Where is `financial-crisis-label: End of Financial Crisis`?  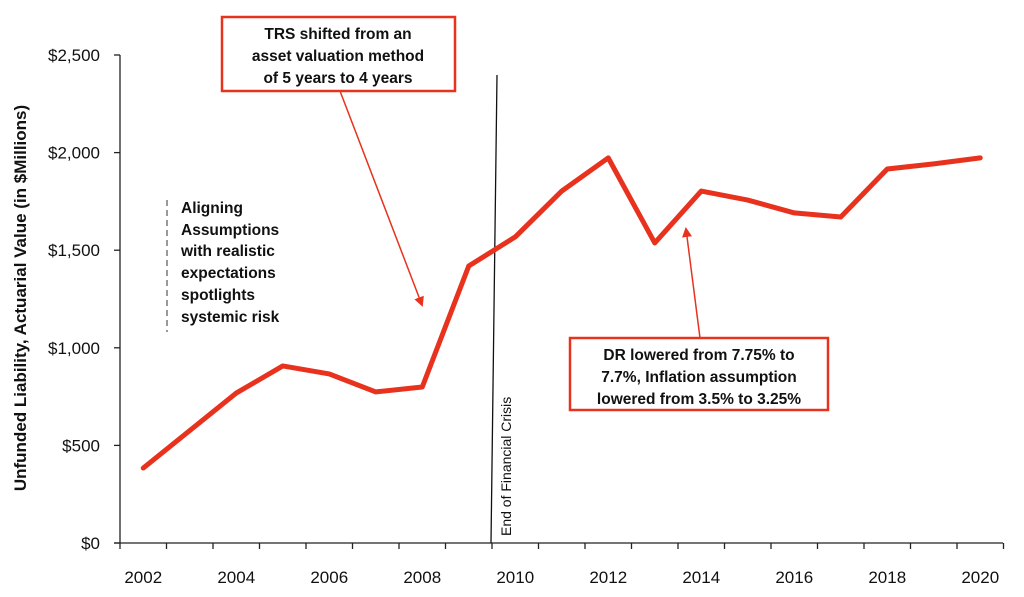
financial-crisis-label: End of Financial Crisis is located at coordinates (506, 466).